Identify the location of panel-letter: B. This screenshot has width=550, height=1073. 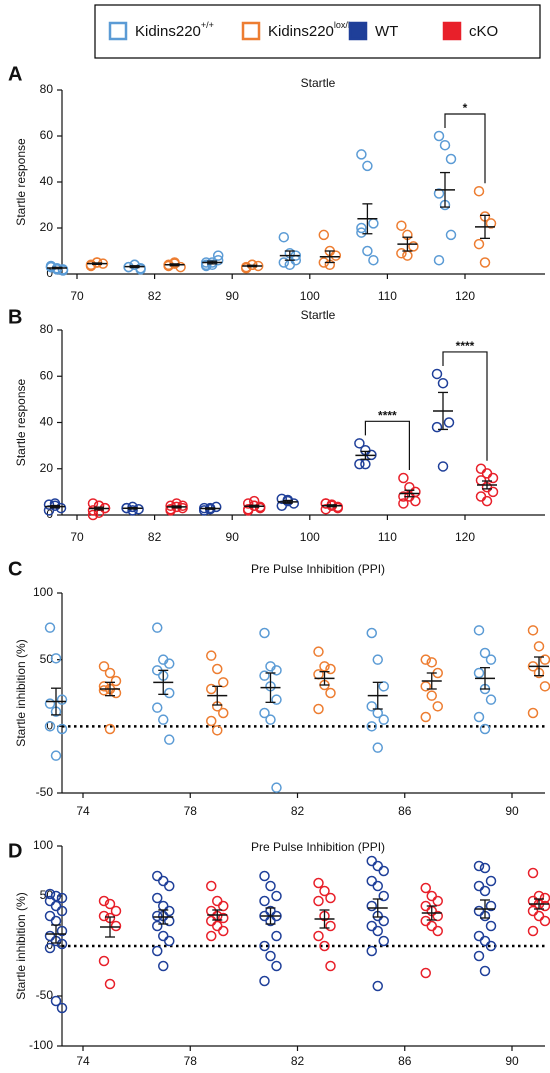
(15, 317).